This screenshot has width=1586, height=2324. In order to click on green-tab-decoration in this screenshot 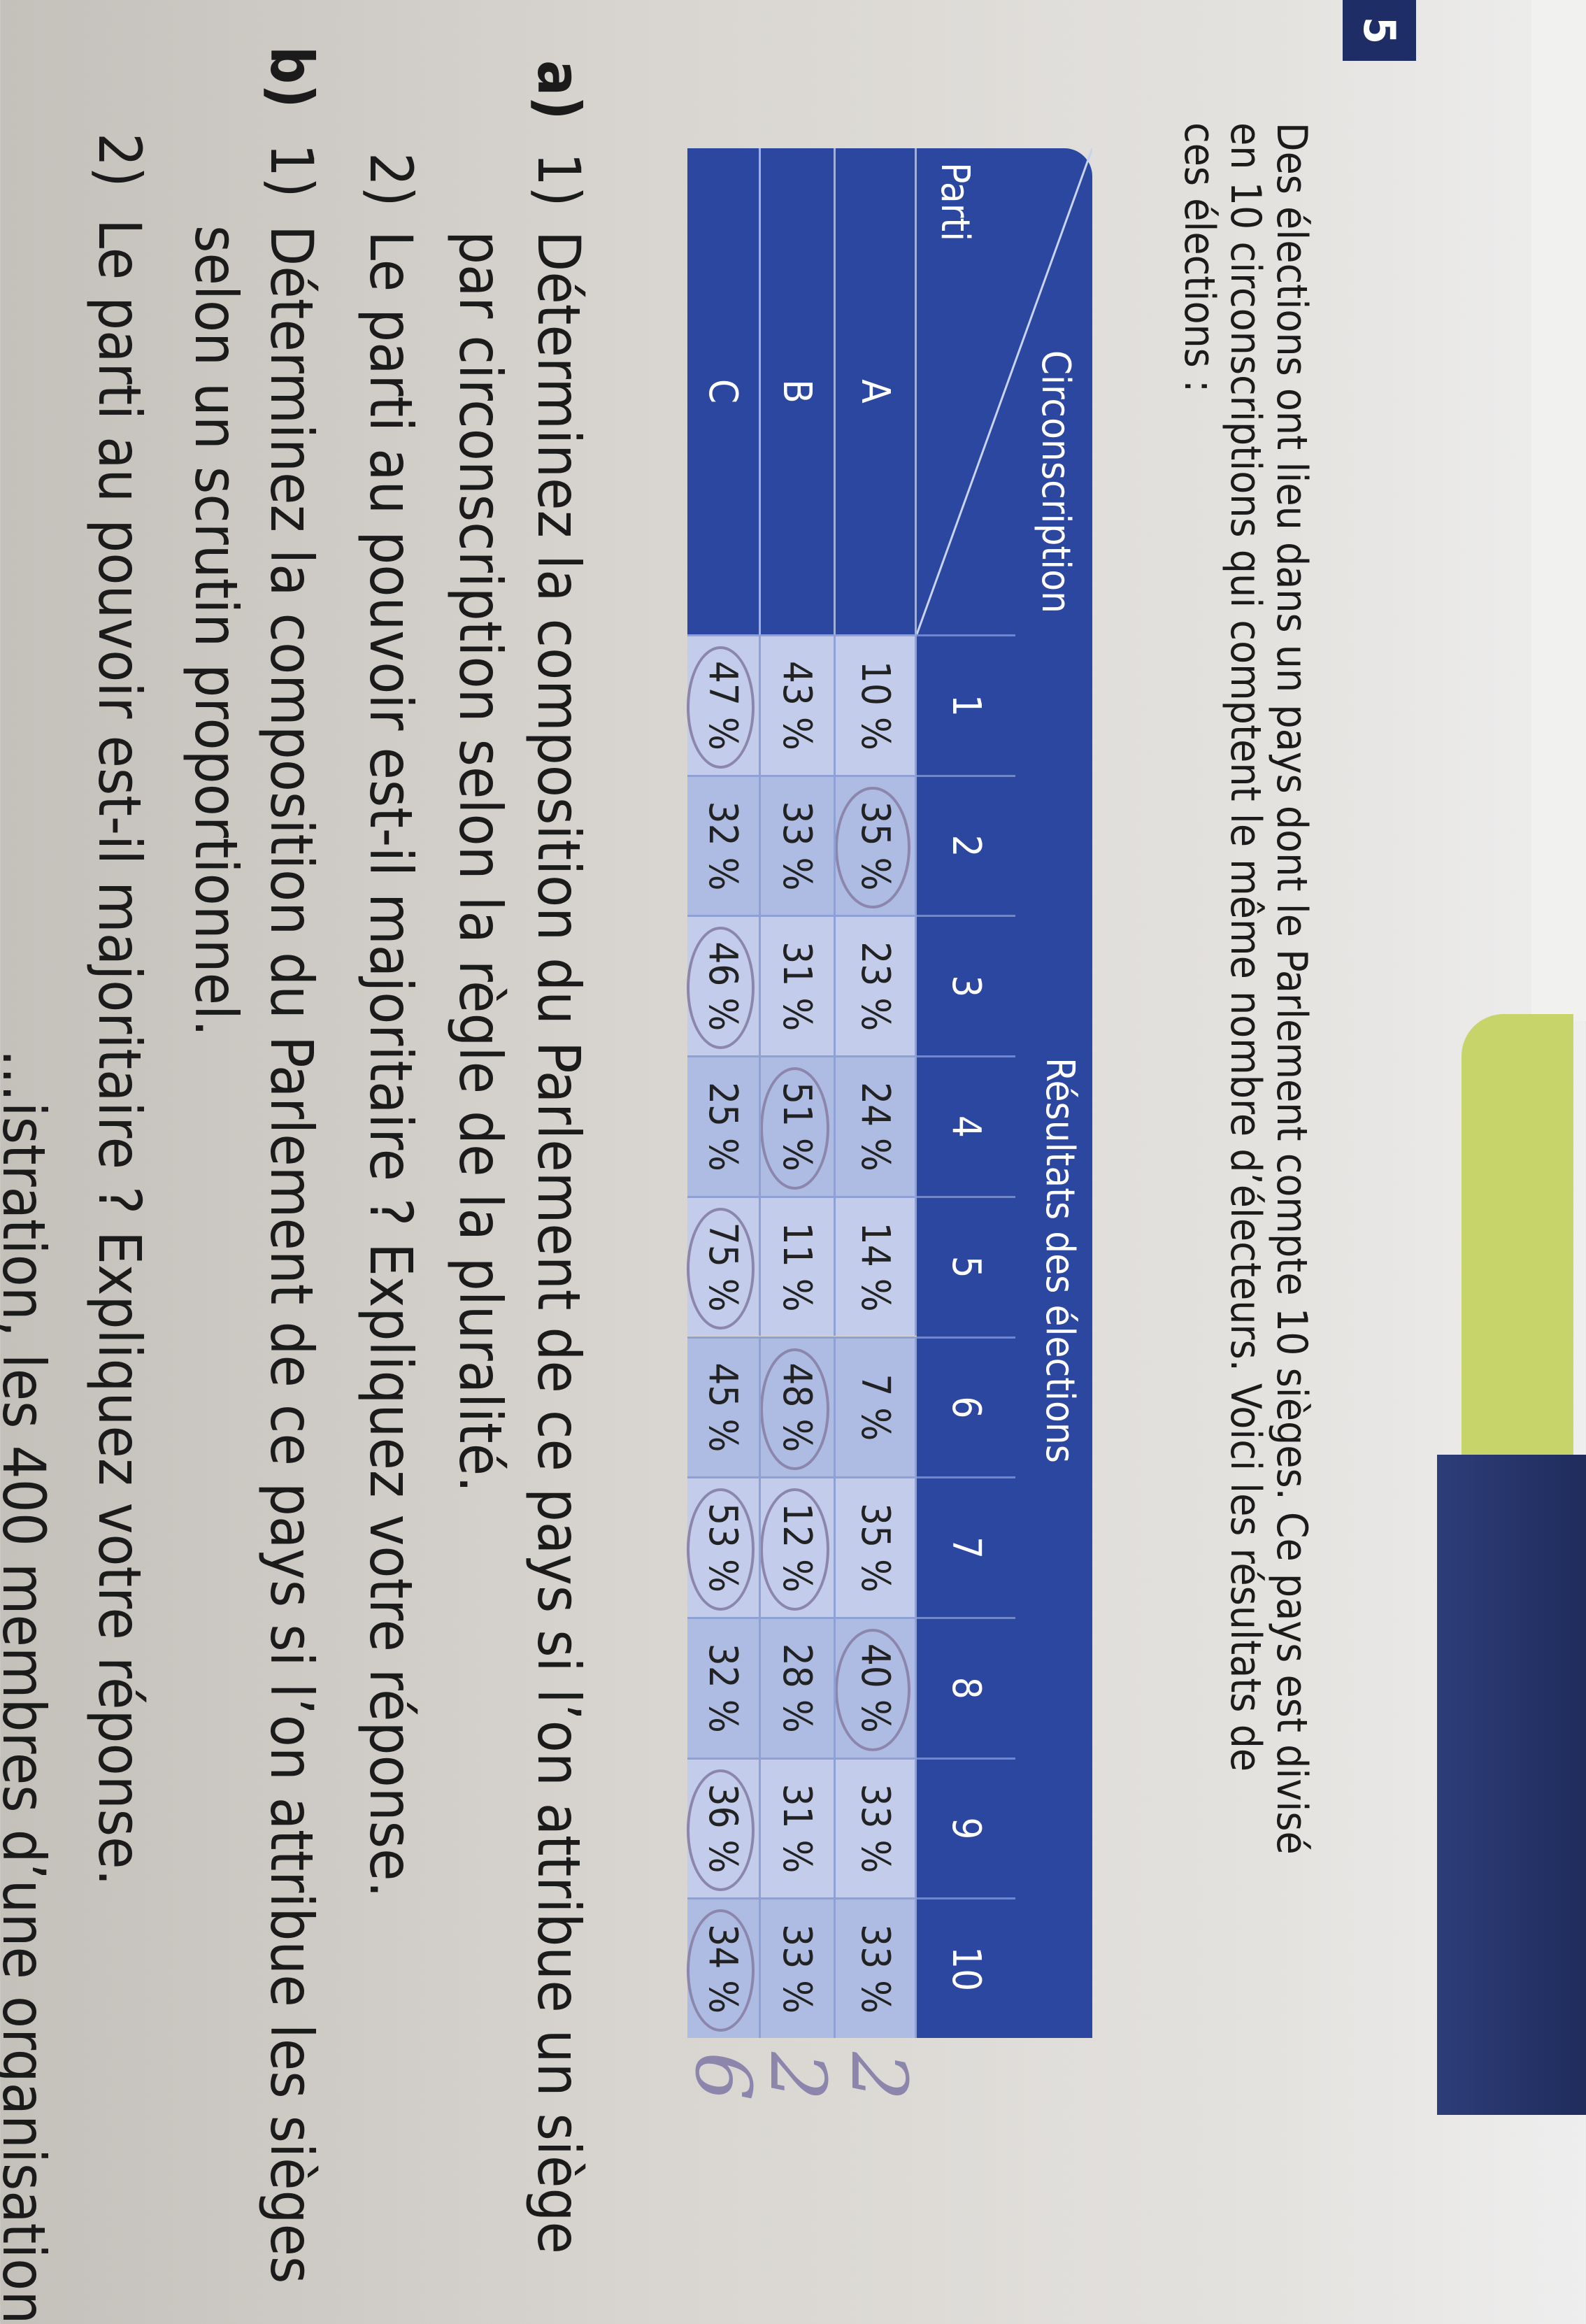, I will do `click(1517, 1259)`.